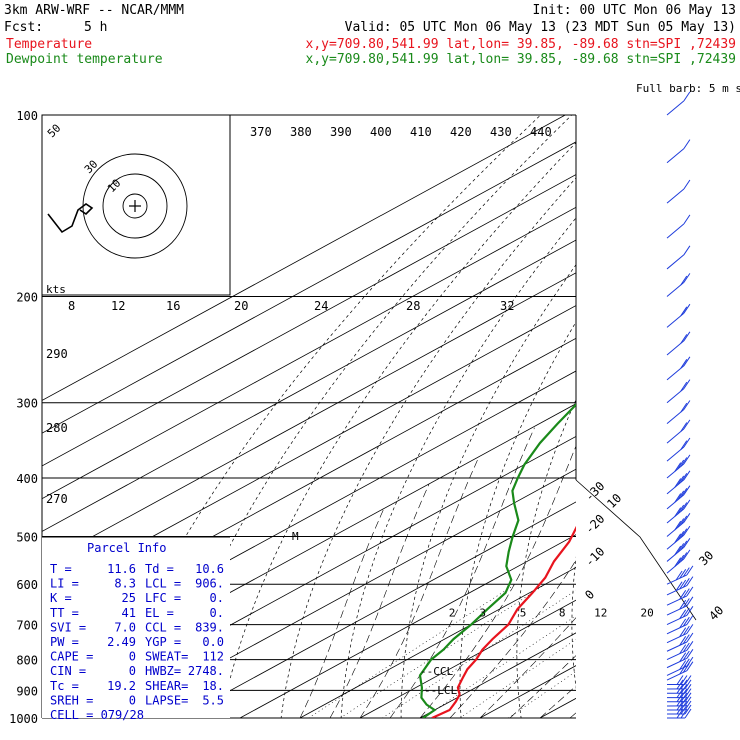 The width and height of the screenshot is (740, 740). I want to click on mixing-ratio-line, so click(443, 650).